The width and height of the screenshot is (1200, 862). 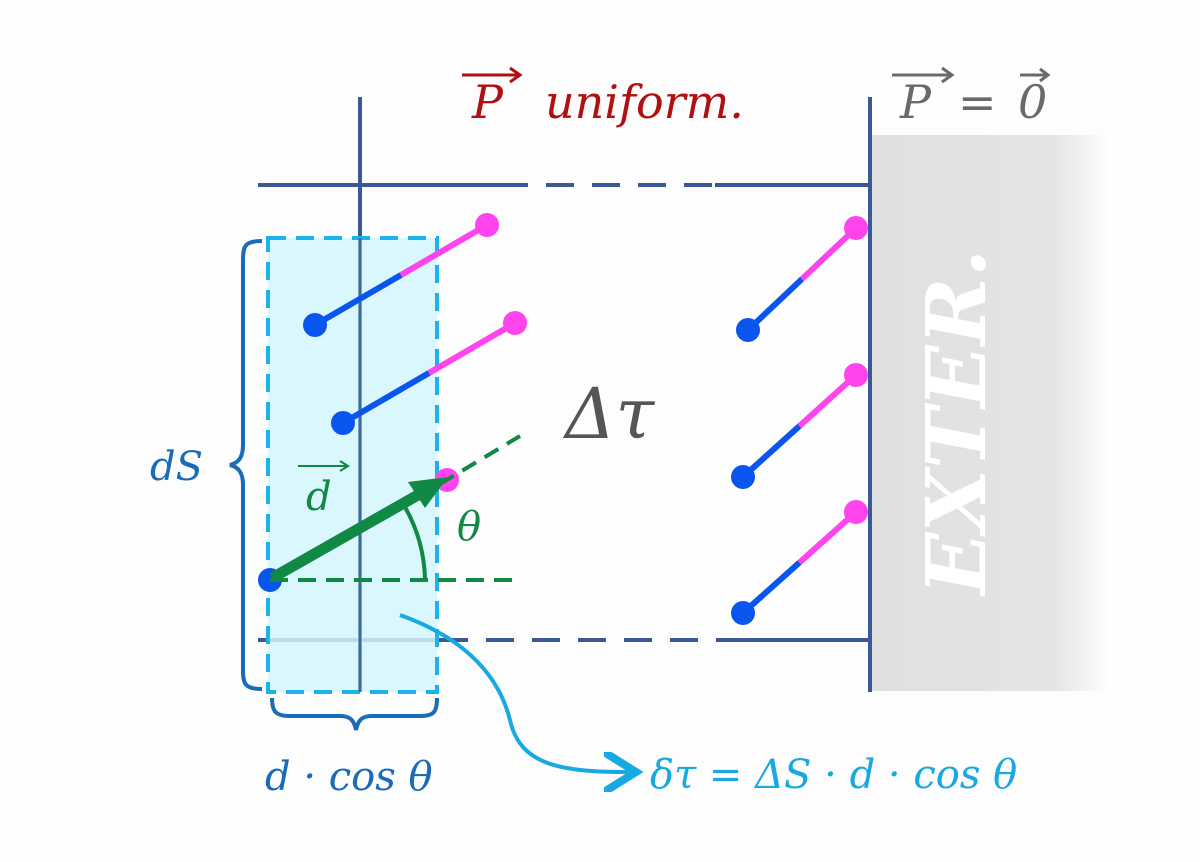 I want to click on exterior-condition: P = 0, so click(x=971, y=97).